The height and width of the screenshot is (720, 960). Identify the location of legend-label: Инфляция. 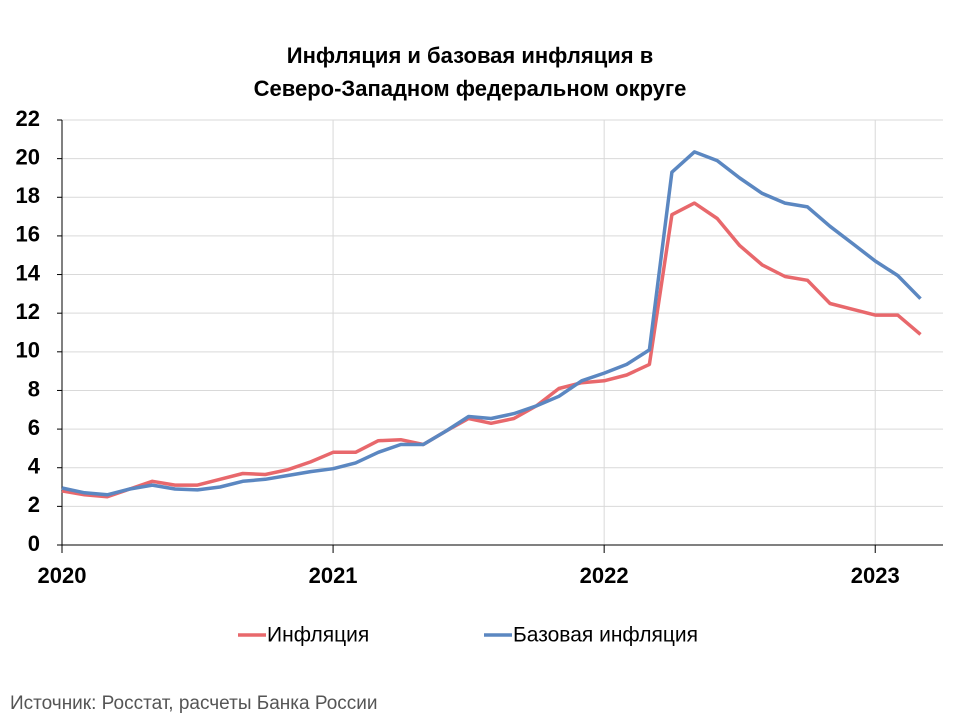
(318, 635).